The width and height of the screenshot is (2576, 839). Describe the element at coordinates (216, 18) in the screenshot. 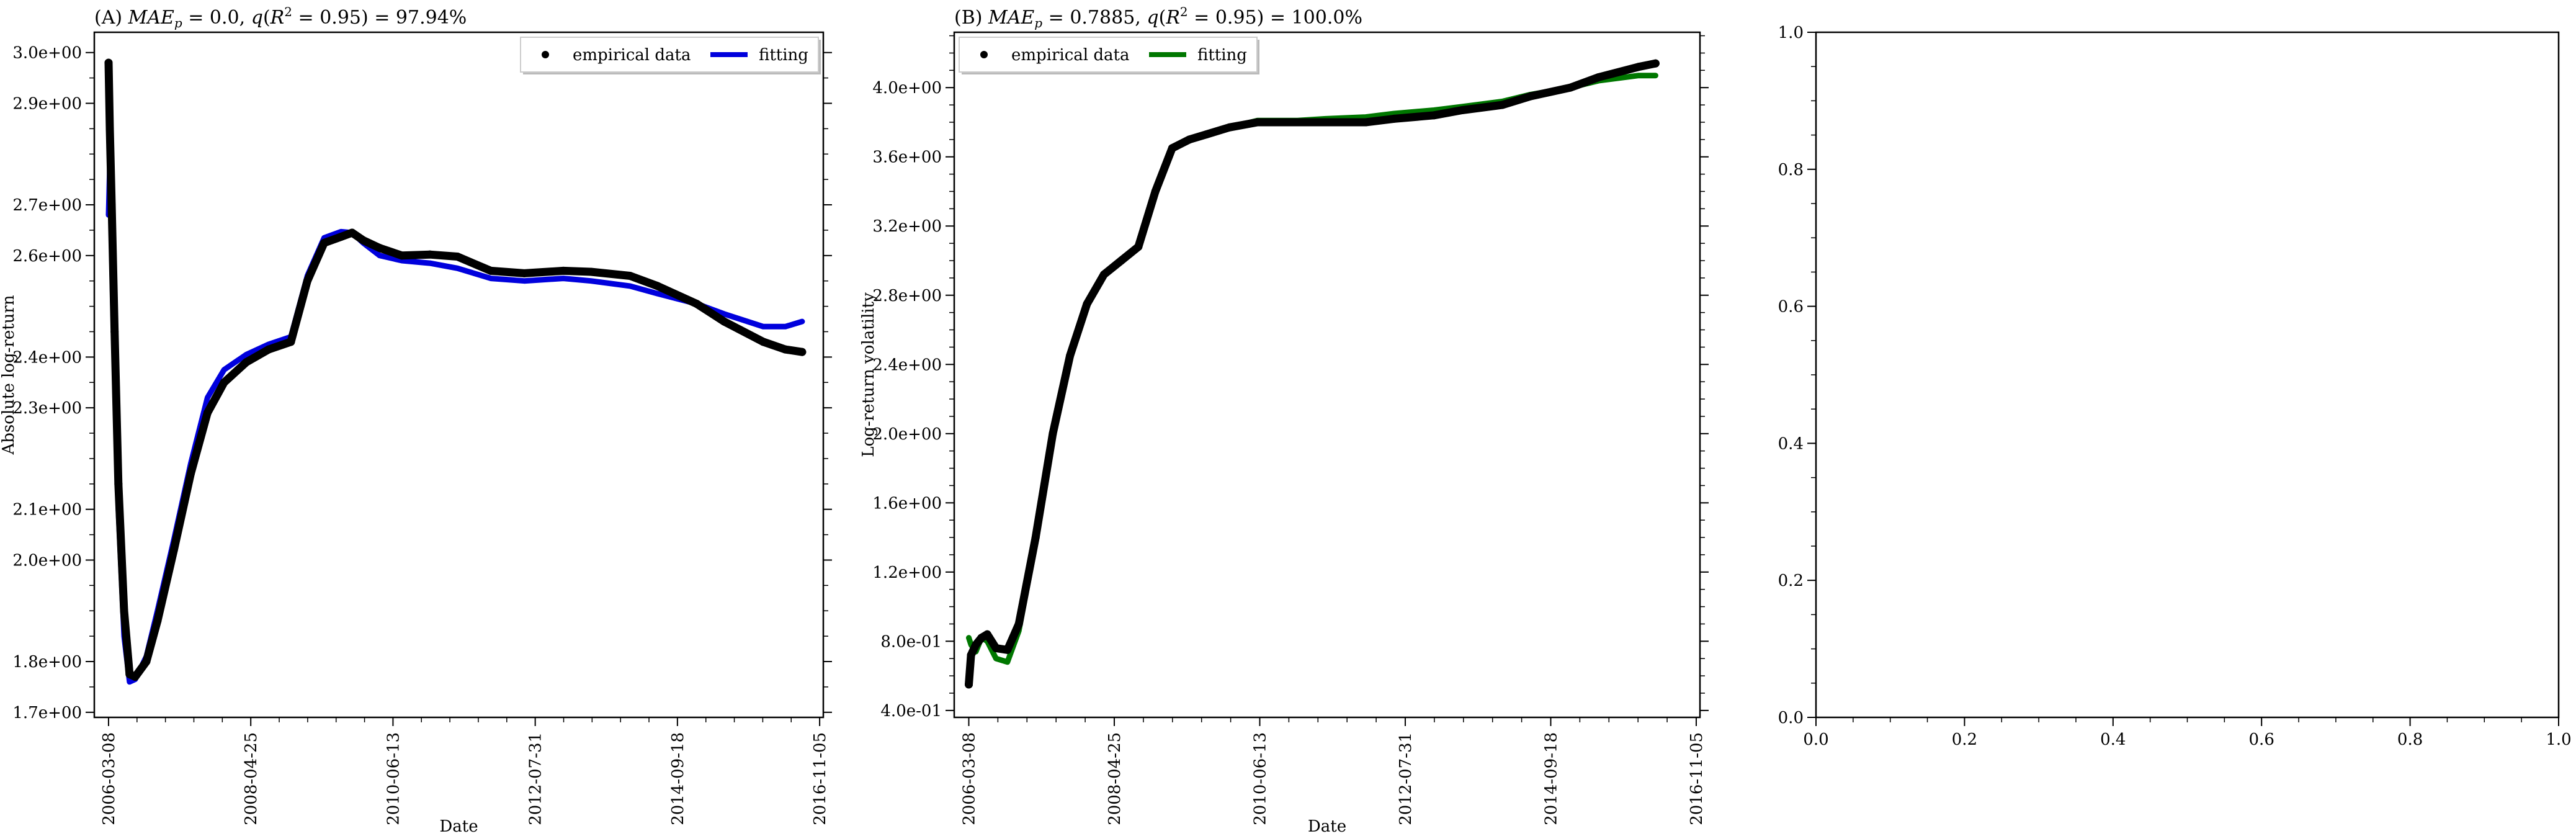

I see `title-mae-value: = 0.0,` at that location.